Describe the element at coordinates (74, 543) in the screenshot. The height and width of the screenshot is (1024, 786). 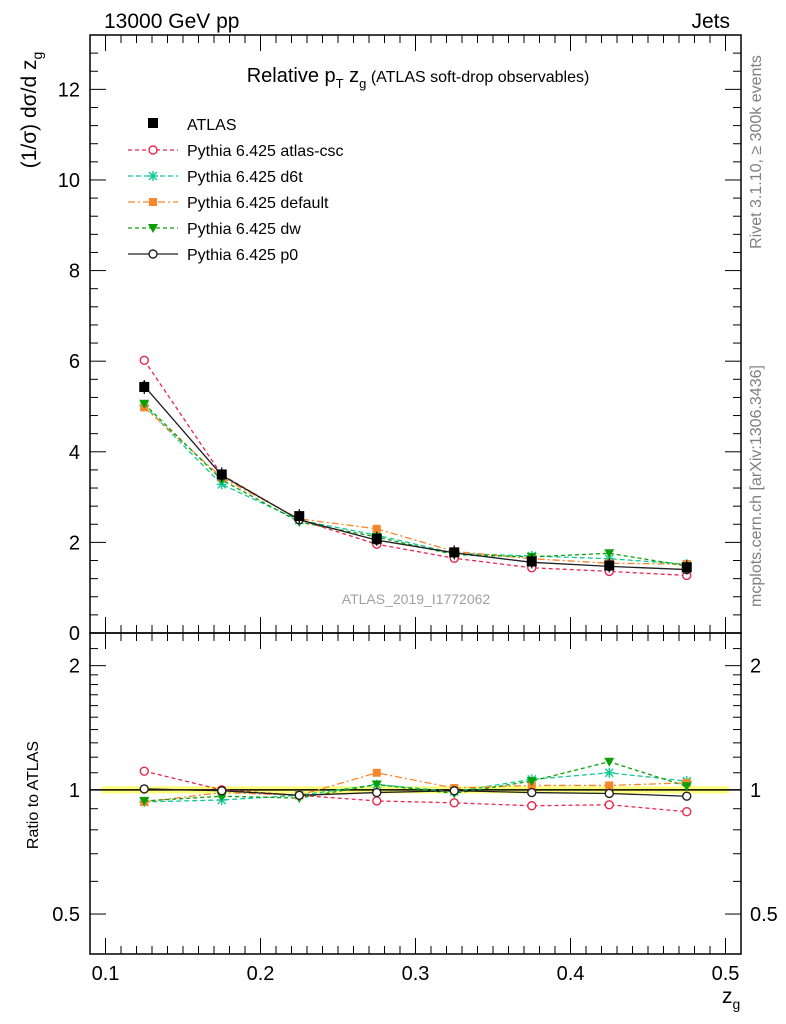
I see `y-tick-label: 2` at that location.